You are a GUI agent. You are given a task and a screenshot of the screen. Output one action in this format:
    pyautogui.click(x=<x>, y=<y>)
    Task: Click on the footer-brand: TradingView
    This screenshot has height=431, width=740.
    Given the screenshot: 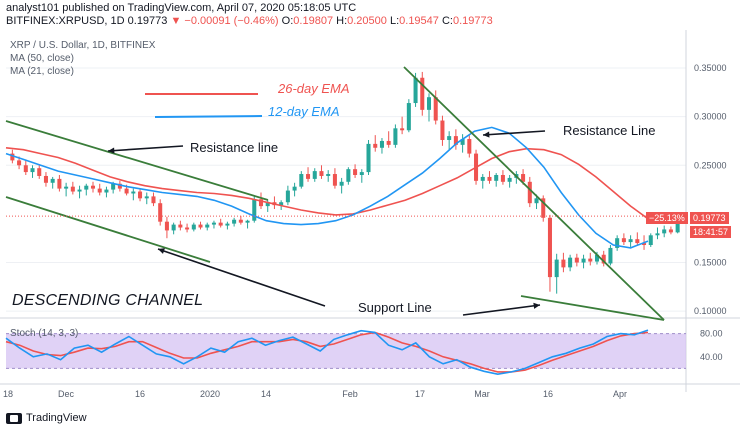 What is the action you would take?
    pyautogui.click(x=46, y=418)
    